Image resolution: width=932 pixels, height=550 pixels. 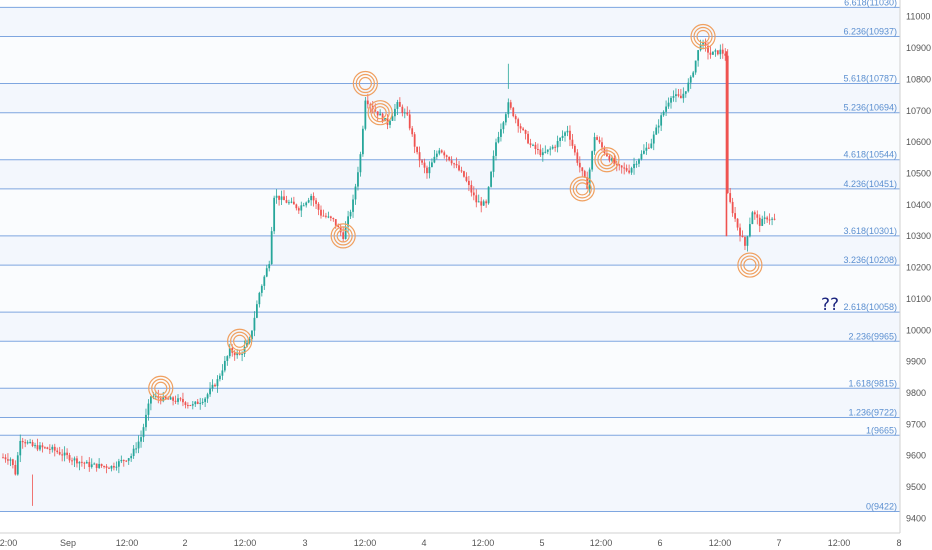 What do you see at coordinates (870, 79) in the screenshot?
I see `fib-level-label: 5.618(10787)` at bounding box center [870, 79].